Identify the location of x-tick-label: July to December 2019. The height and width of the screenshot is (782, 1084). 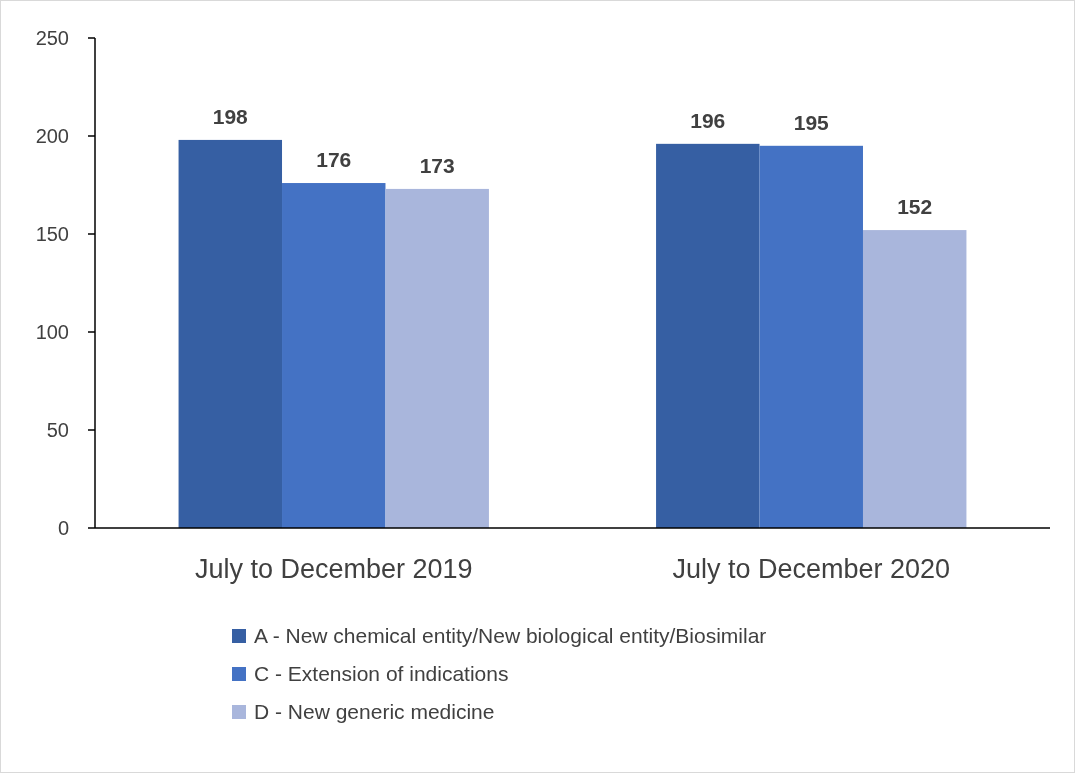
(333, 569).